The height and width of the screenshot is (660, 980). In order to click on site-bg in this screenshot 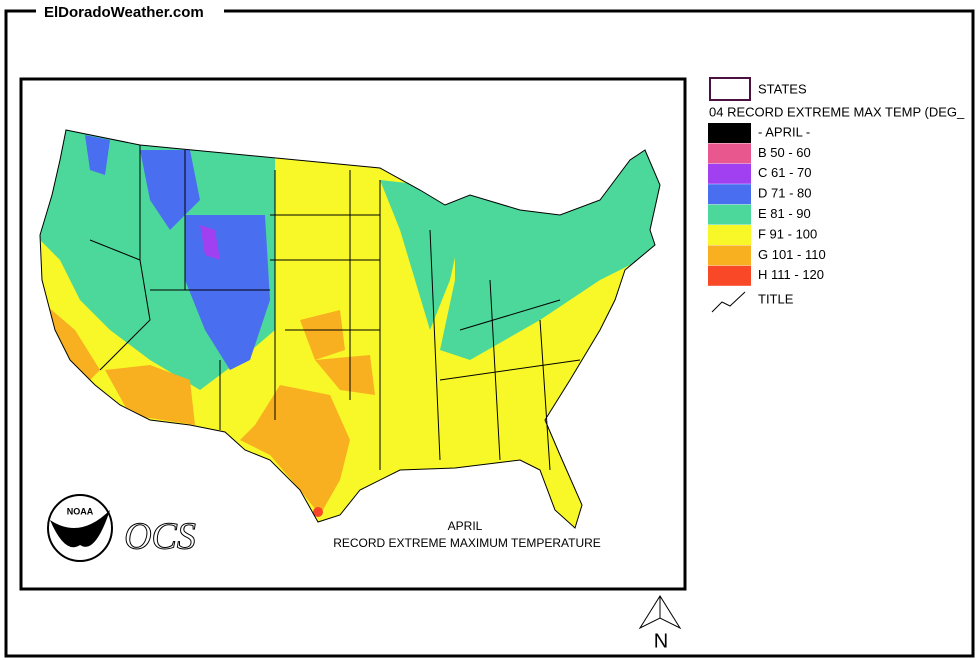, I will do `click(130, 12)`.